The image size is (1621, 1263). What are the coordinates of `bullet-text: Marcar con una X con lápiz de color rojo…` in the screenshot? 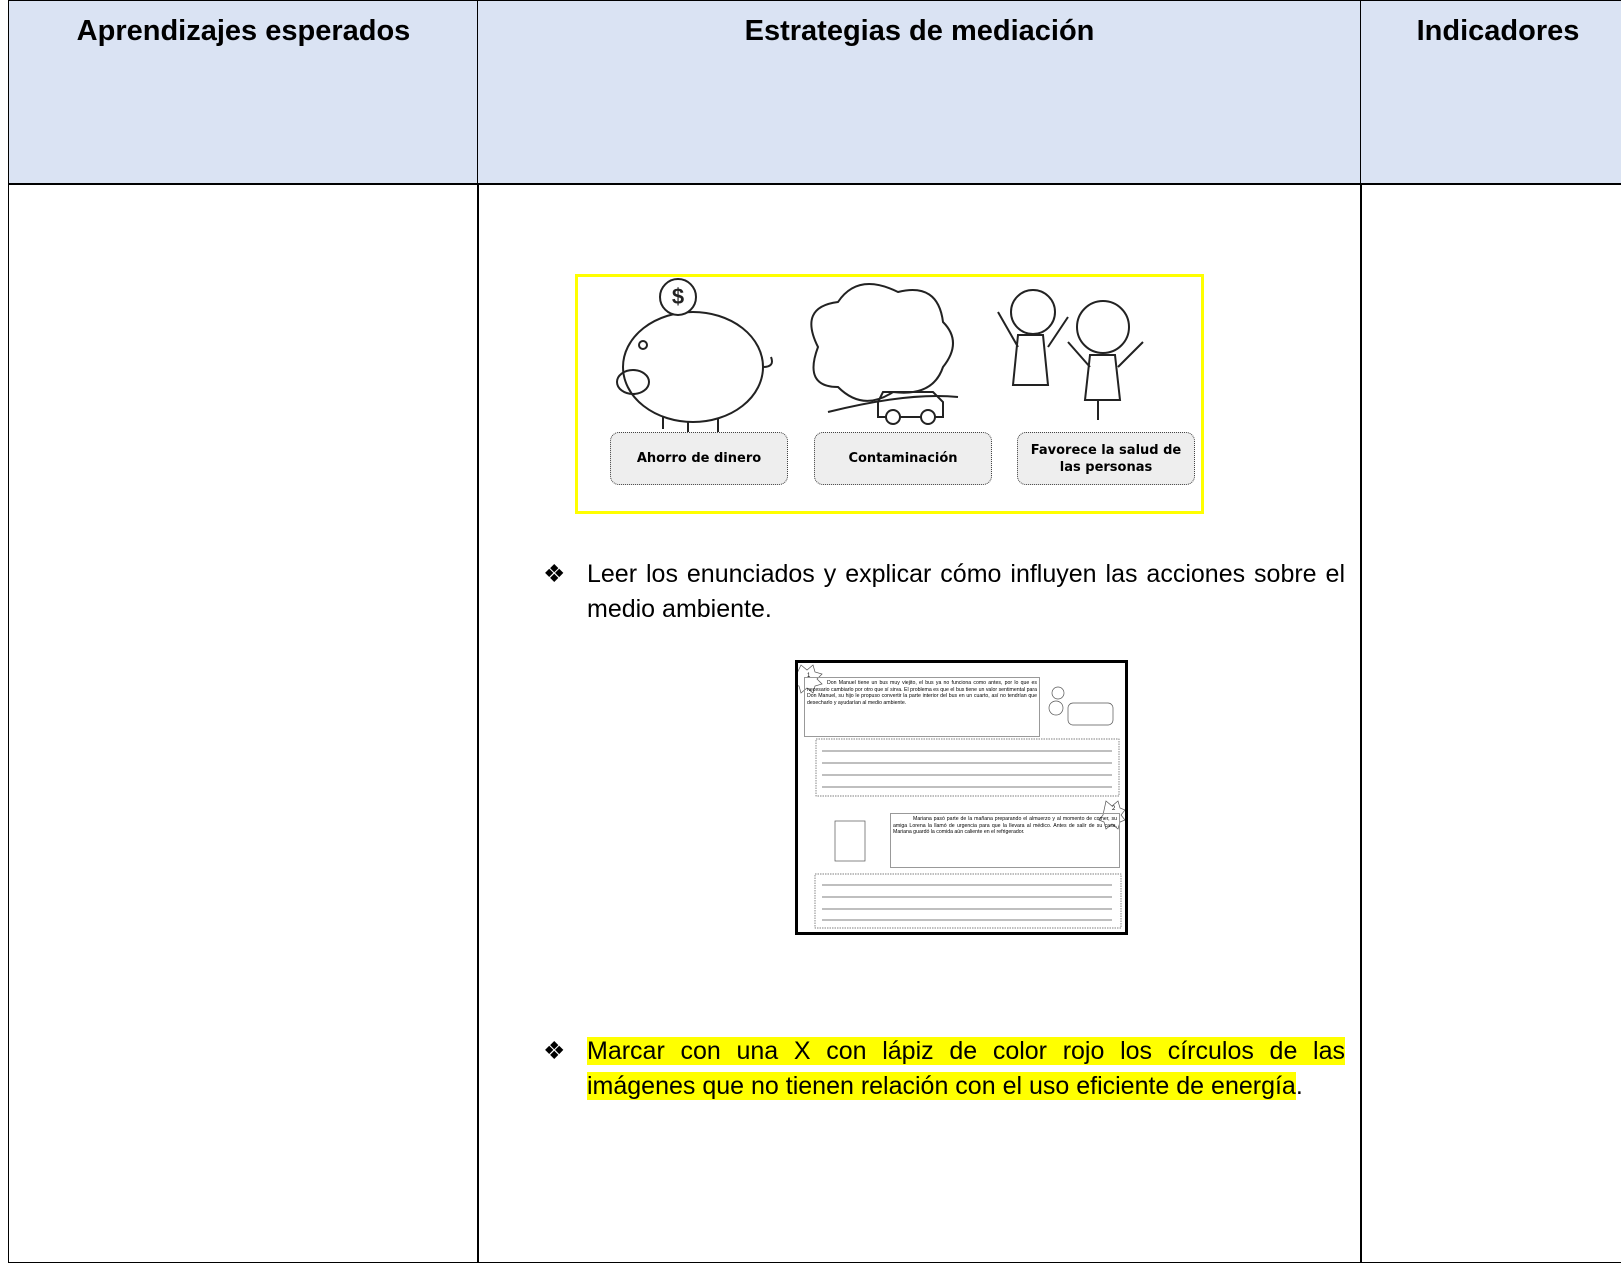 It's located at (966, 1069).